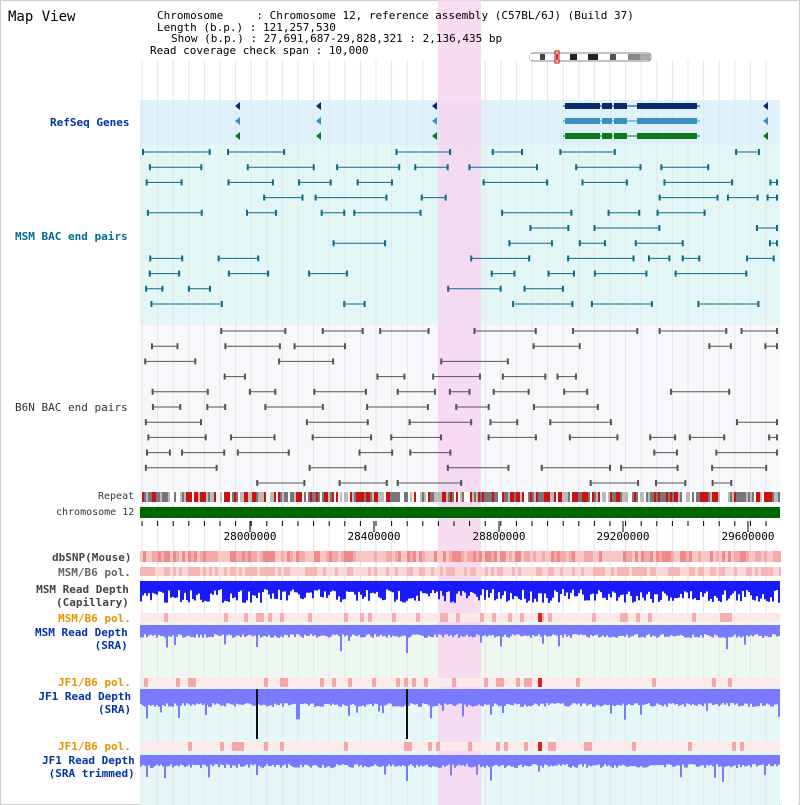 The height and width of the screenshot is (805, 800). I want to click on track-label-refseq: RefSeq Genes, so click(90, 122).